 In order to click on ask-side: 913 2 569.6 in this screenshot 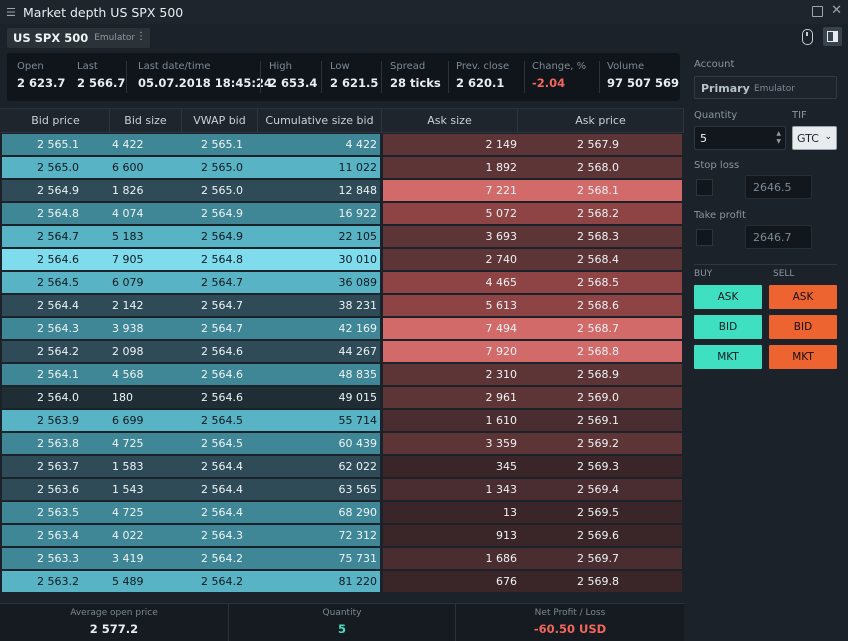, I will do `click(532, 535)`.